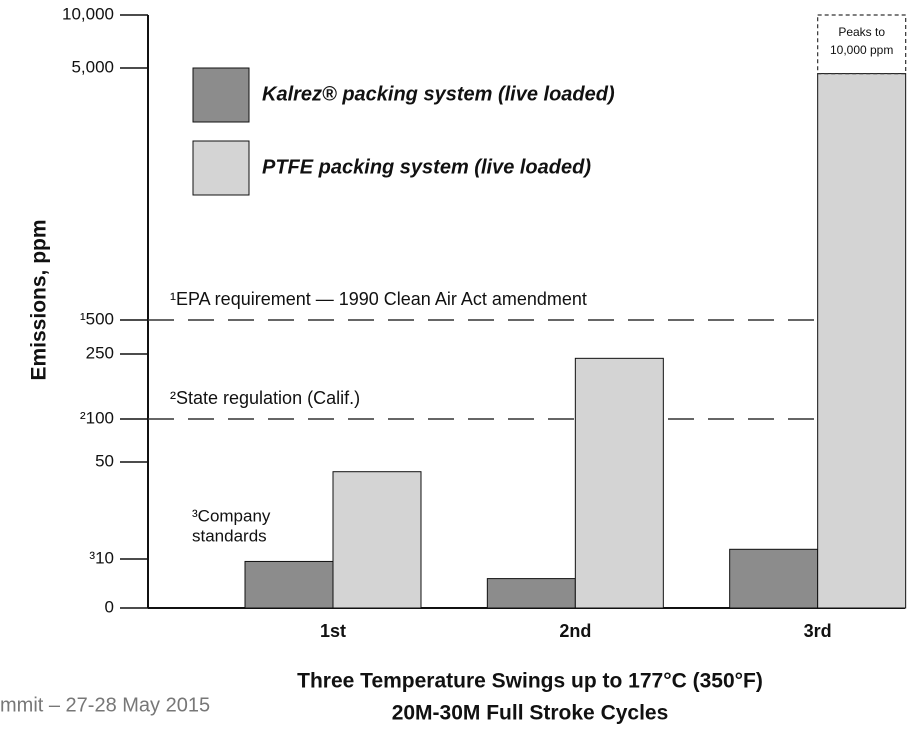 This screenshot has height=737, width=917. What do you see at coordinates (861, 50) in the screenshot?
I see `peak-label: 10,000 ppm` at bounding box center [861, 50].